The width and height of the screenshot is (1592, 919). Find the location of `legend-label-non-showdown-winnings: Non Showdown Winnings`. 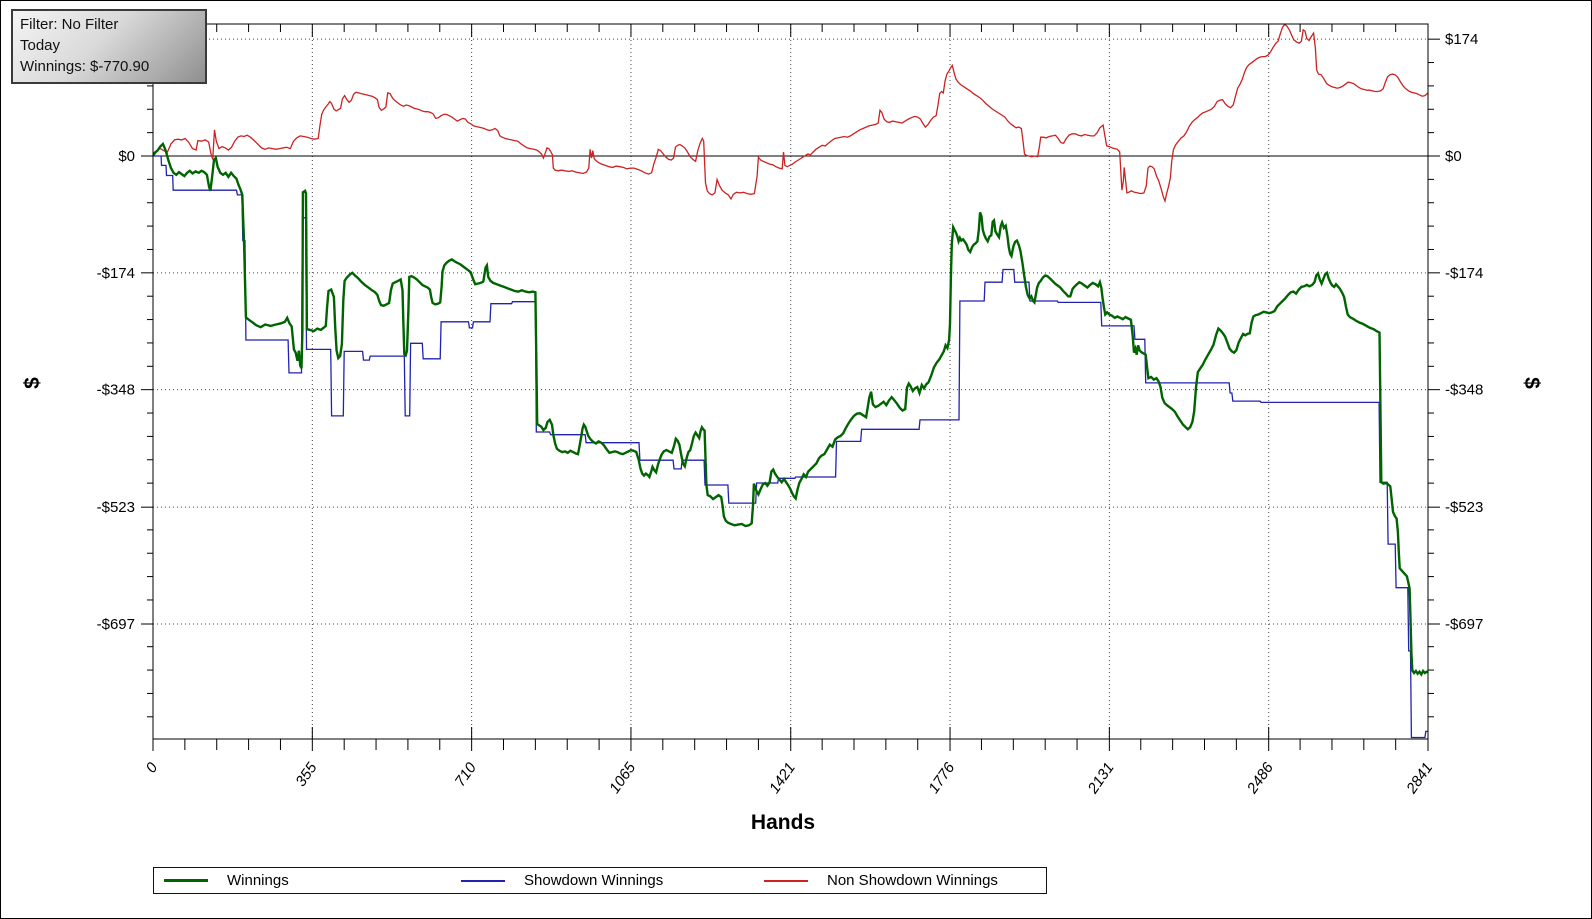

legend-label-non-showdown-winnings: Non Showdown Winnings is located at coordinates (912, 880).